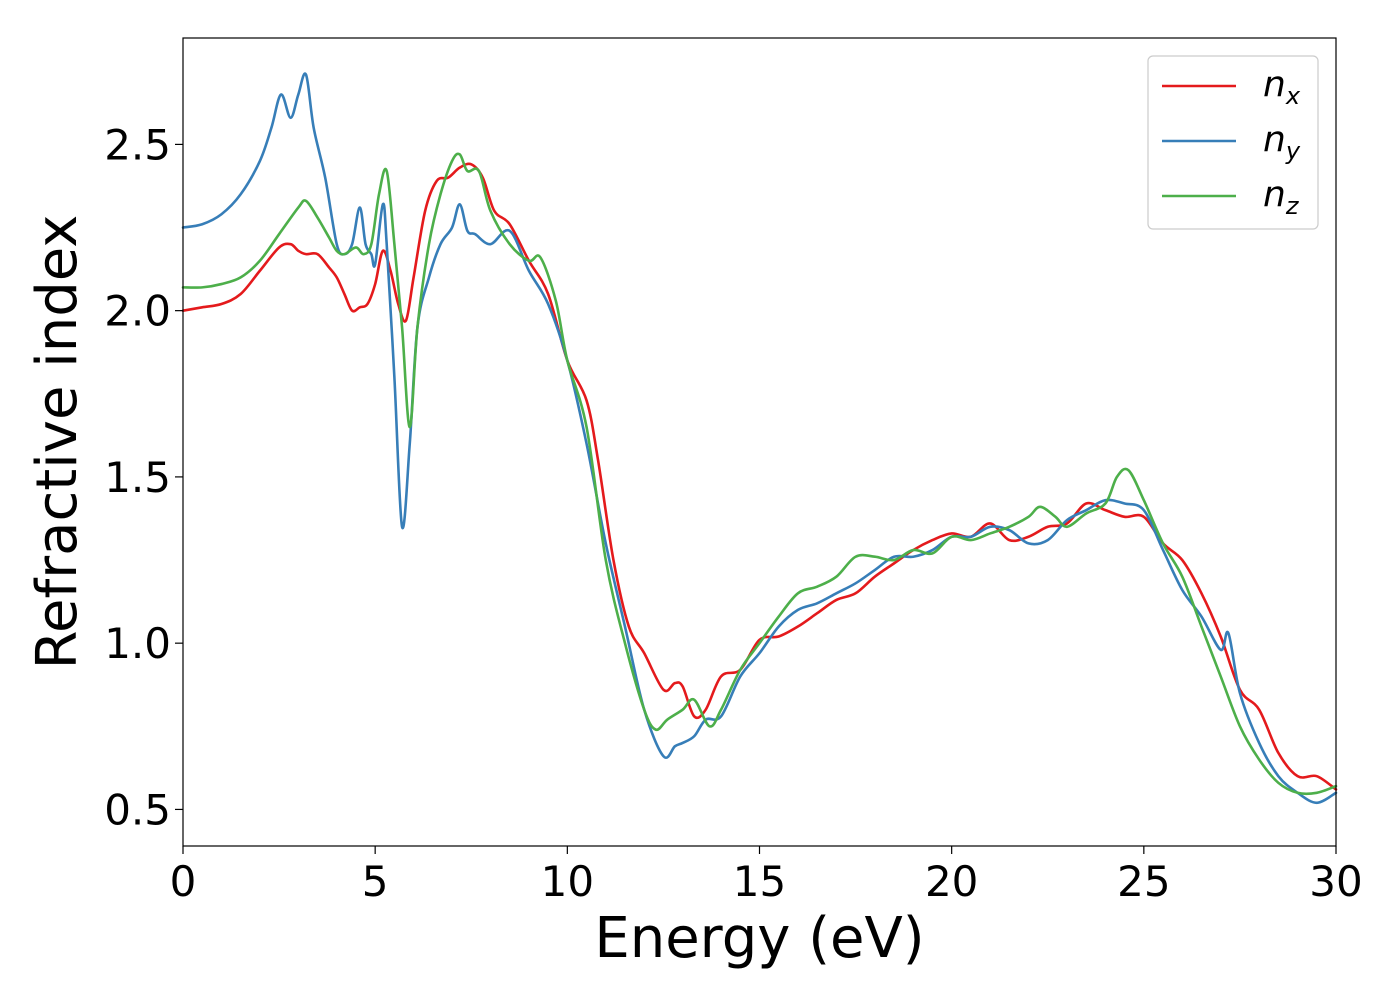  I want to click on x-tick-label: 0, so click(183, 881).